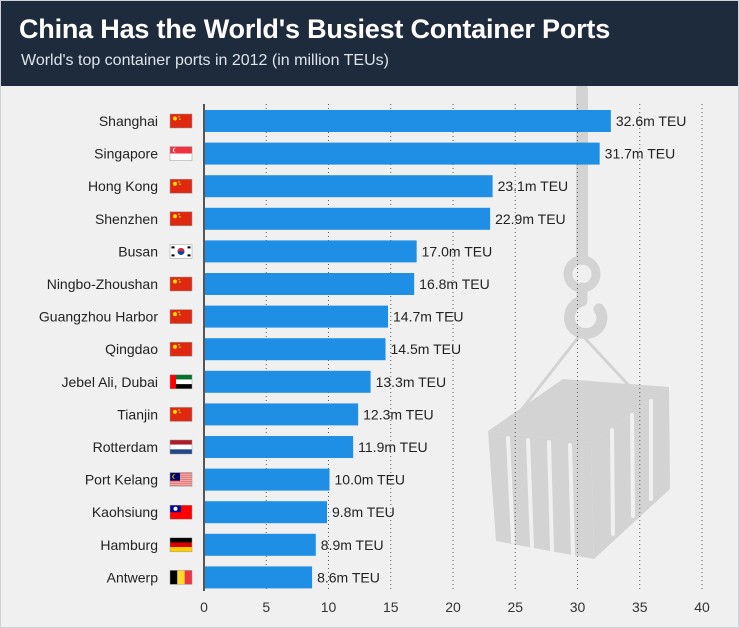  What do you see at coordinates (181, 153) in the screenshot?
I see `singapore-flag-icon` at bounding box center [181, 153].